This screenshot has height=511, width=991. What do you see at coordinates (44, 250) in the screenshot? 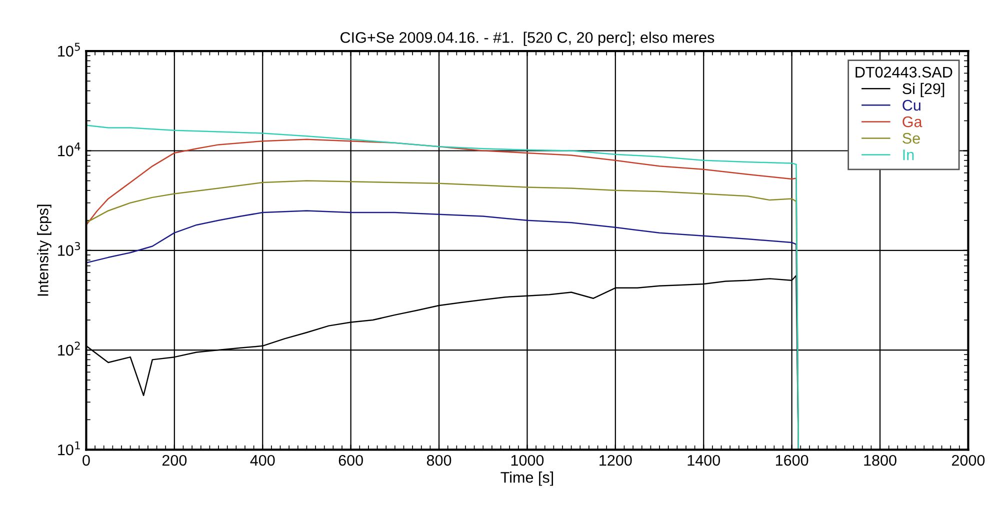
I see `y-axis-title: Intensity [cps]` at bounding box center [44, 250].